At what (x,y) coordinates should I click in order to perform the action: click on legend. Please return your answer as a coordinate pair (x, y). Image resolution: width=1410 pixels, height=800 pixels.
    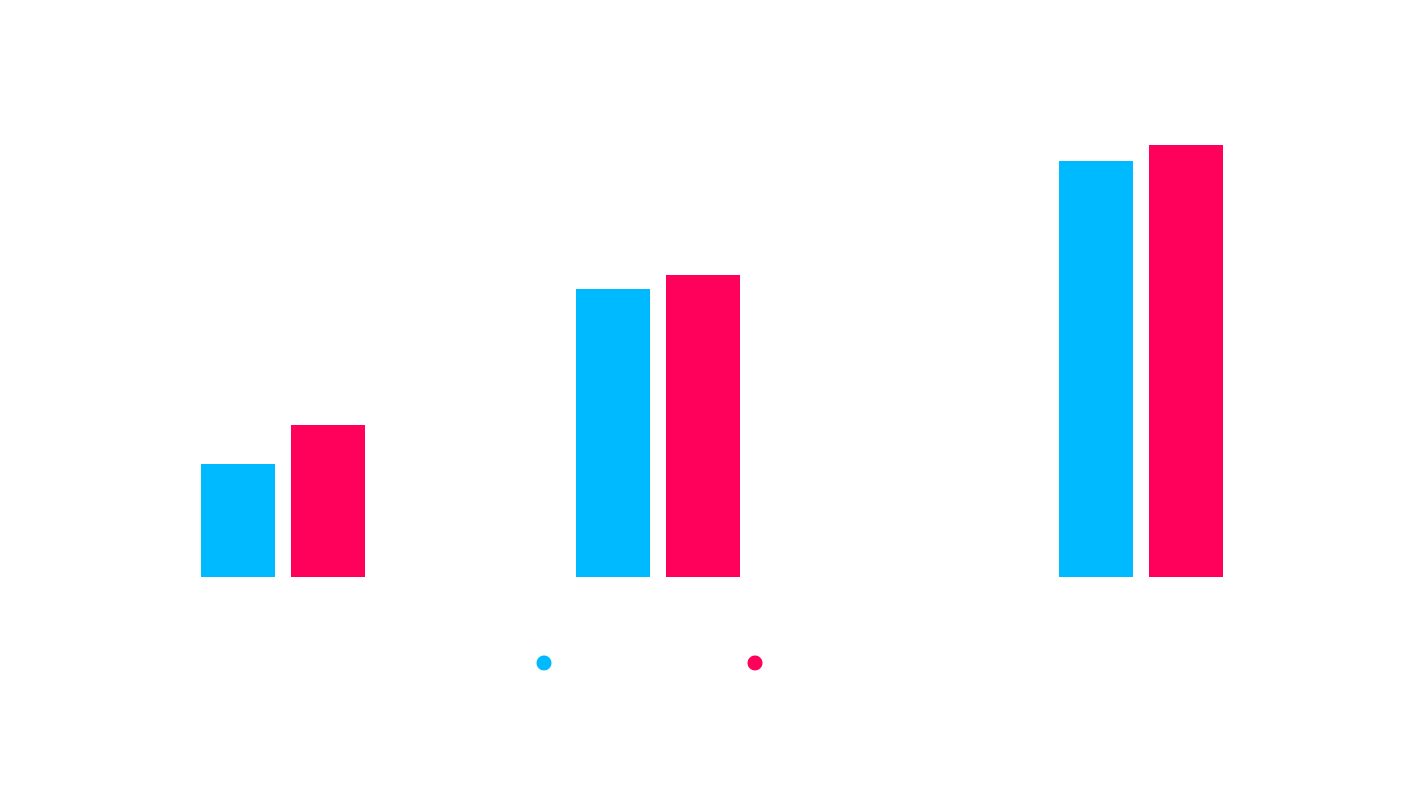
    Looking at the image, I should click on (649, 663).